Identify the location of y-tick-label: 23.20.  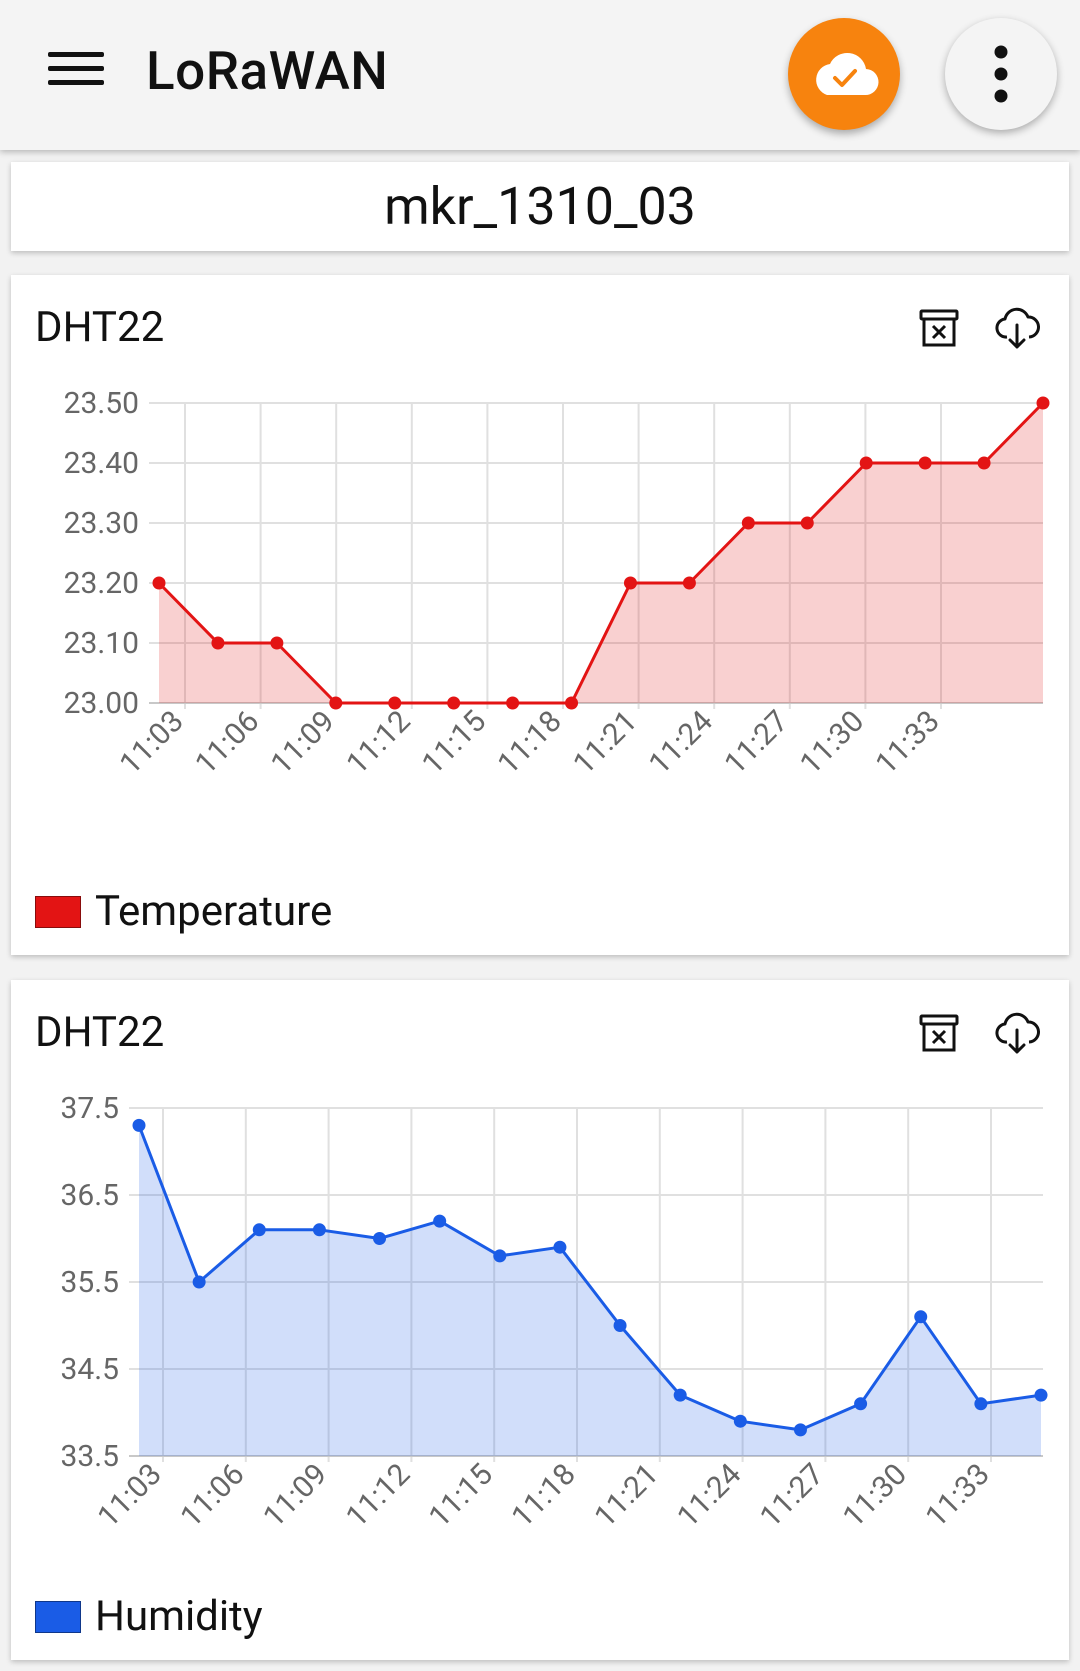
(101, 583).